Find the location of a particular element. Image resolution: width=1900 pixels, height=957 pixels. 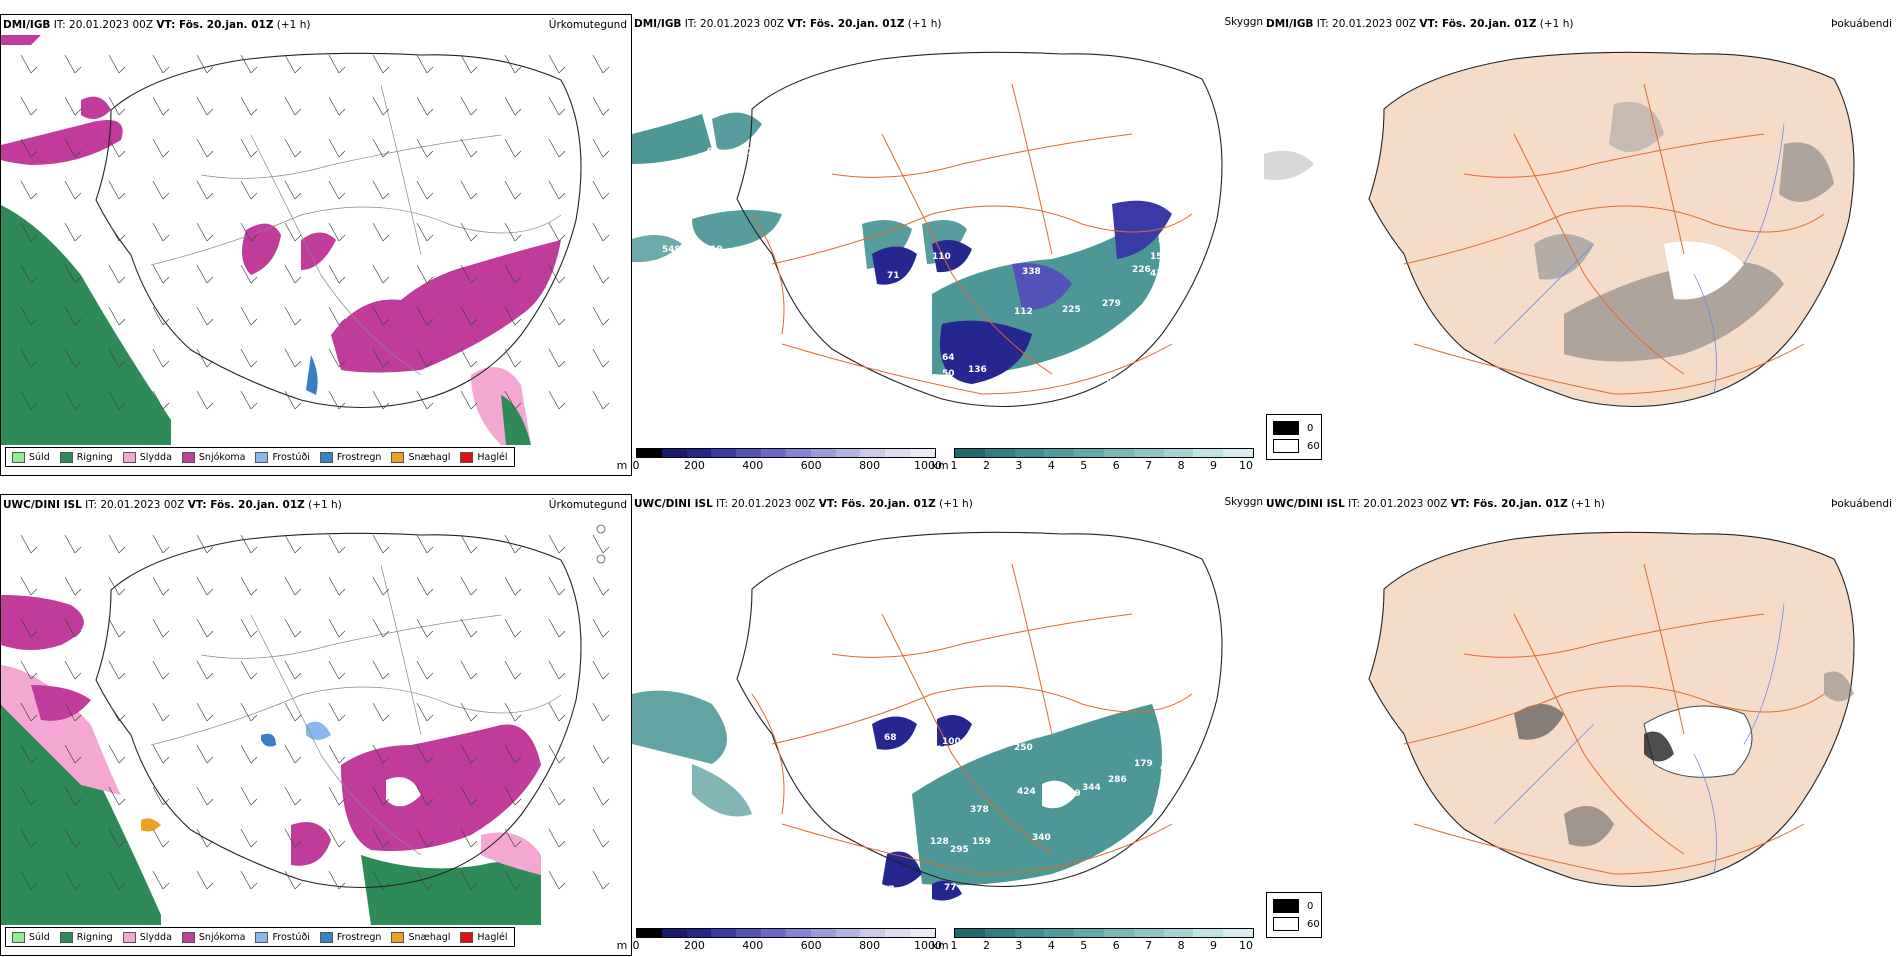

panel-title: Skyggni is located at coordinates (1245, 22).